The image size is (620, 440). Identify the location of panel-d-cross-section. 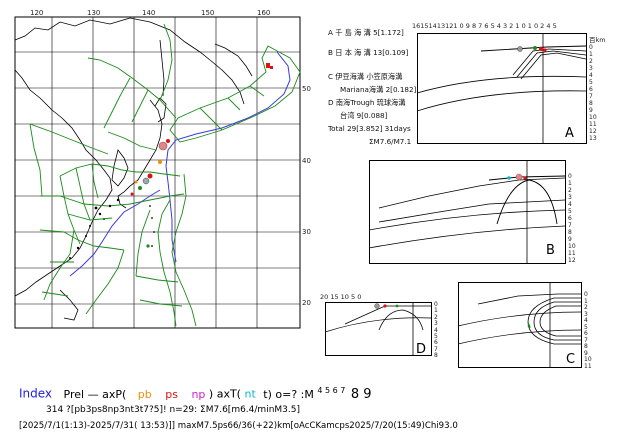
(378, 329).